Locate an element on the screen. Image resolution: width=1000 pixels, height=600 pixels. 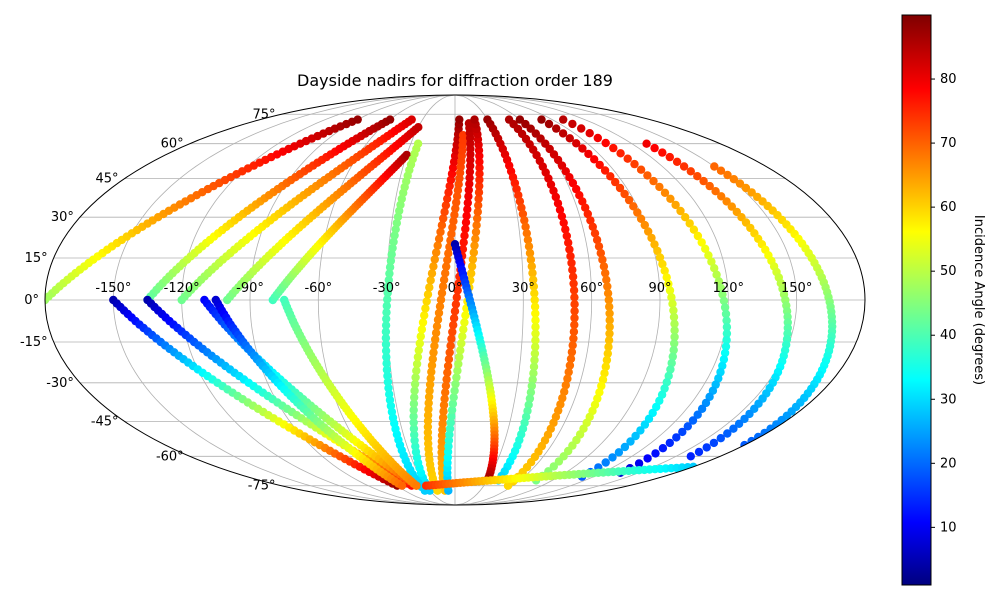
longitude-tick-label: -150° is located at coordinates (113, 288).